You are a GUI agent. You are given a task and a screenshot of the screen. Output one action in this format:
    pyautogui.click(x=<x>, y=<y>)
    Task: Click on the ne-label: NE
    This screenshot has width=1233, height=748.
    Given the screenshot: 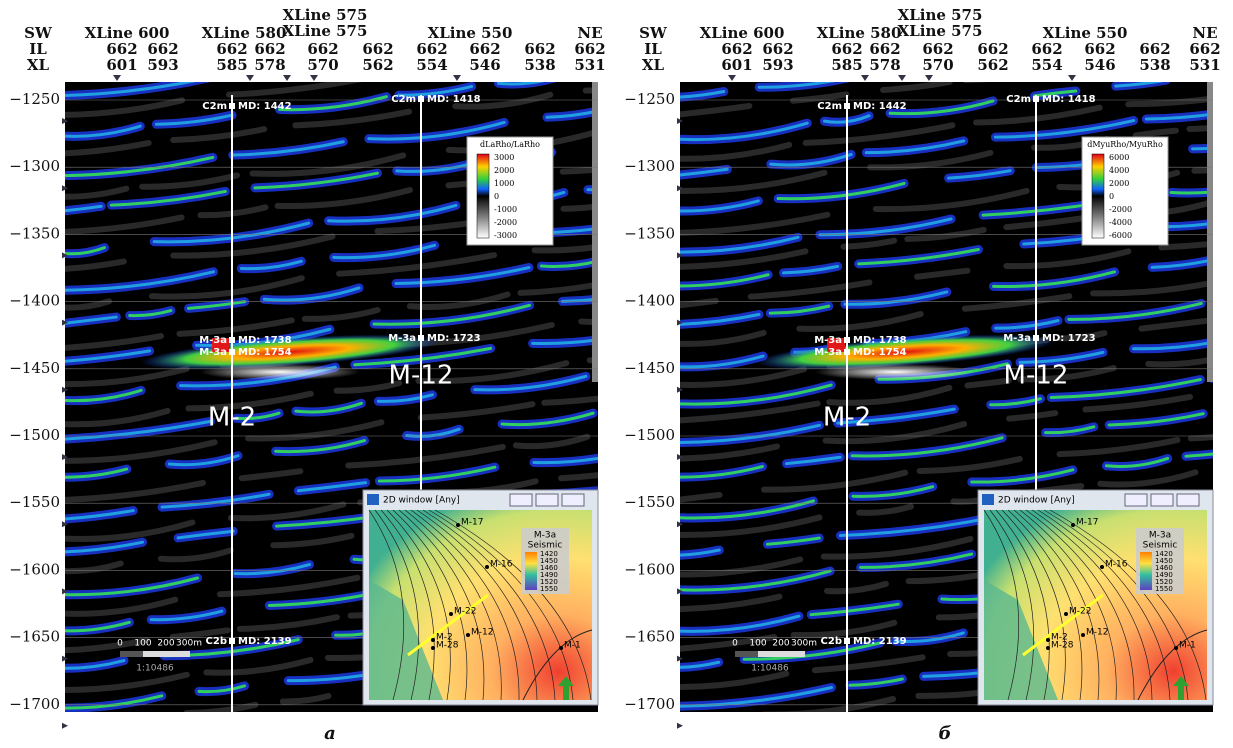 What is the action you would take?
    pyautogui.click(x=1204, y=33)
    